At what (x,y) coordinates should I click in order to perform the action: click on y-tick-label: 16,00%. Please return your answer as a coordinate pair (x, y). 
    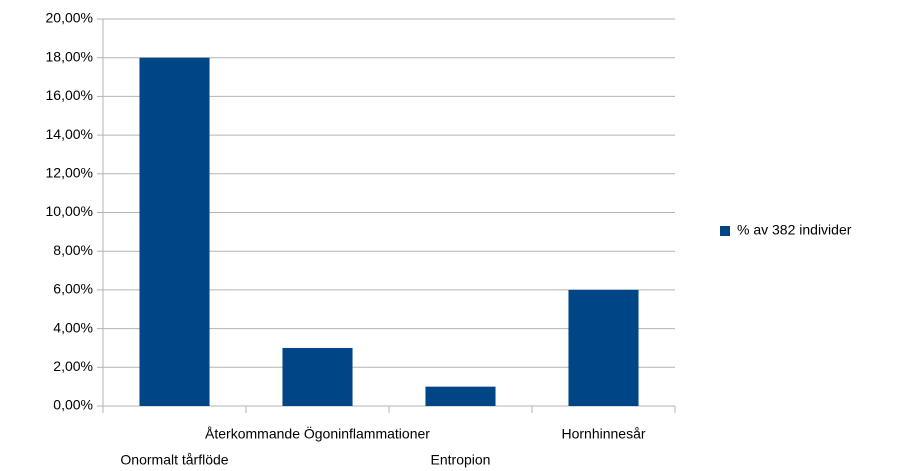
    Looking at the image, I should click on (69, 95).